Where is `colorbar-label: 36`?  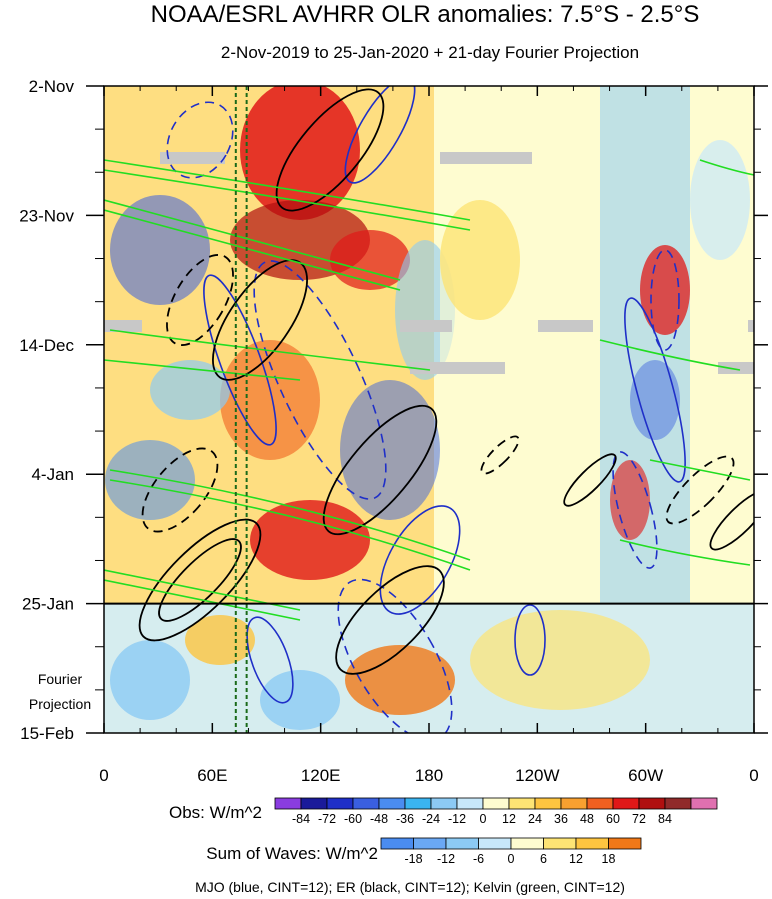
colorbar-label: 36 is located at coordinates (561, 819).